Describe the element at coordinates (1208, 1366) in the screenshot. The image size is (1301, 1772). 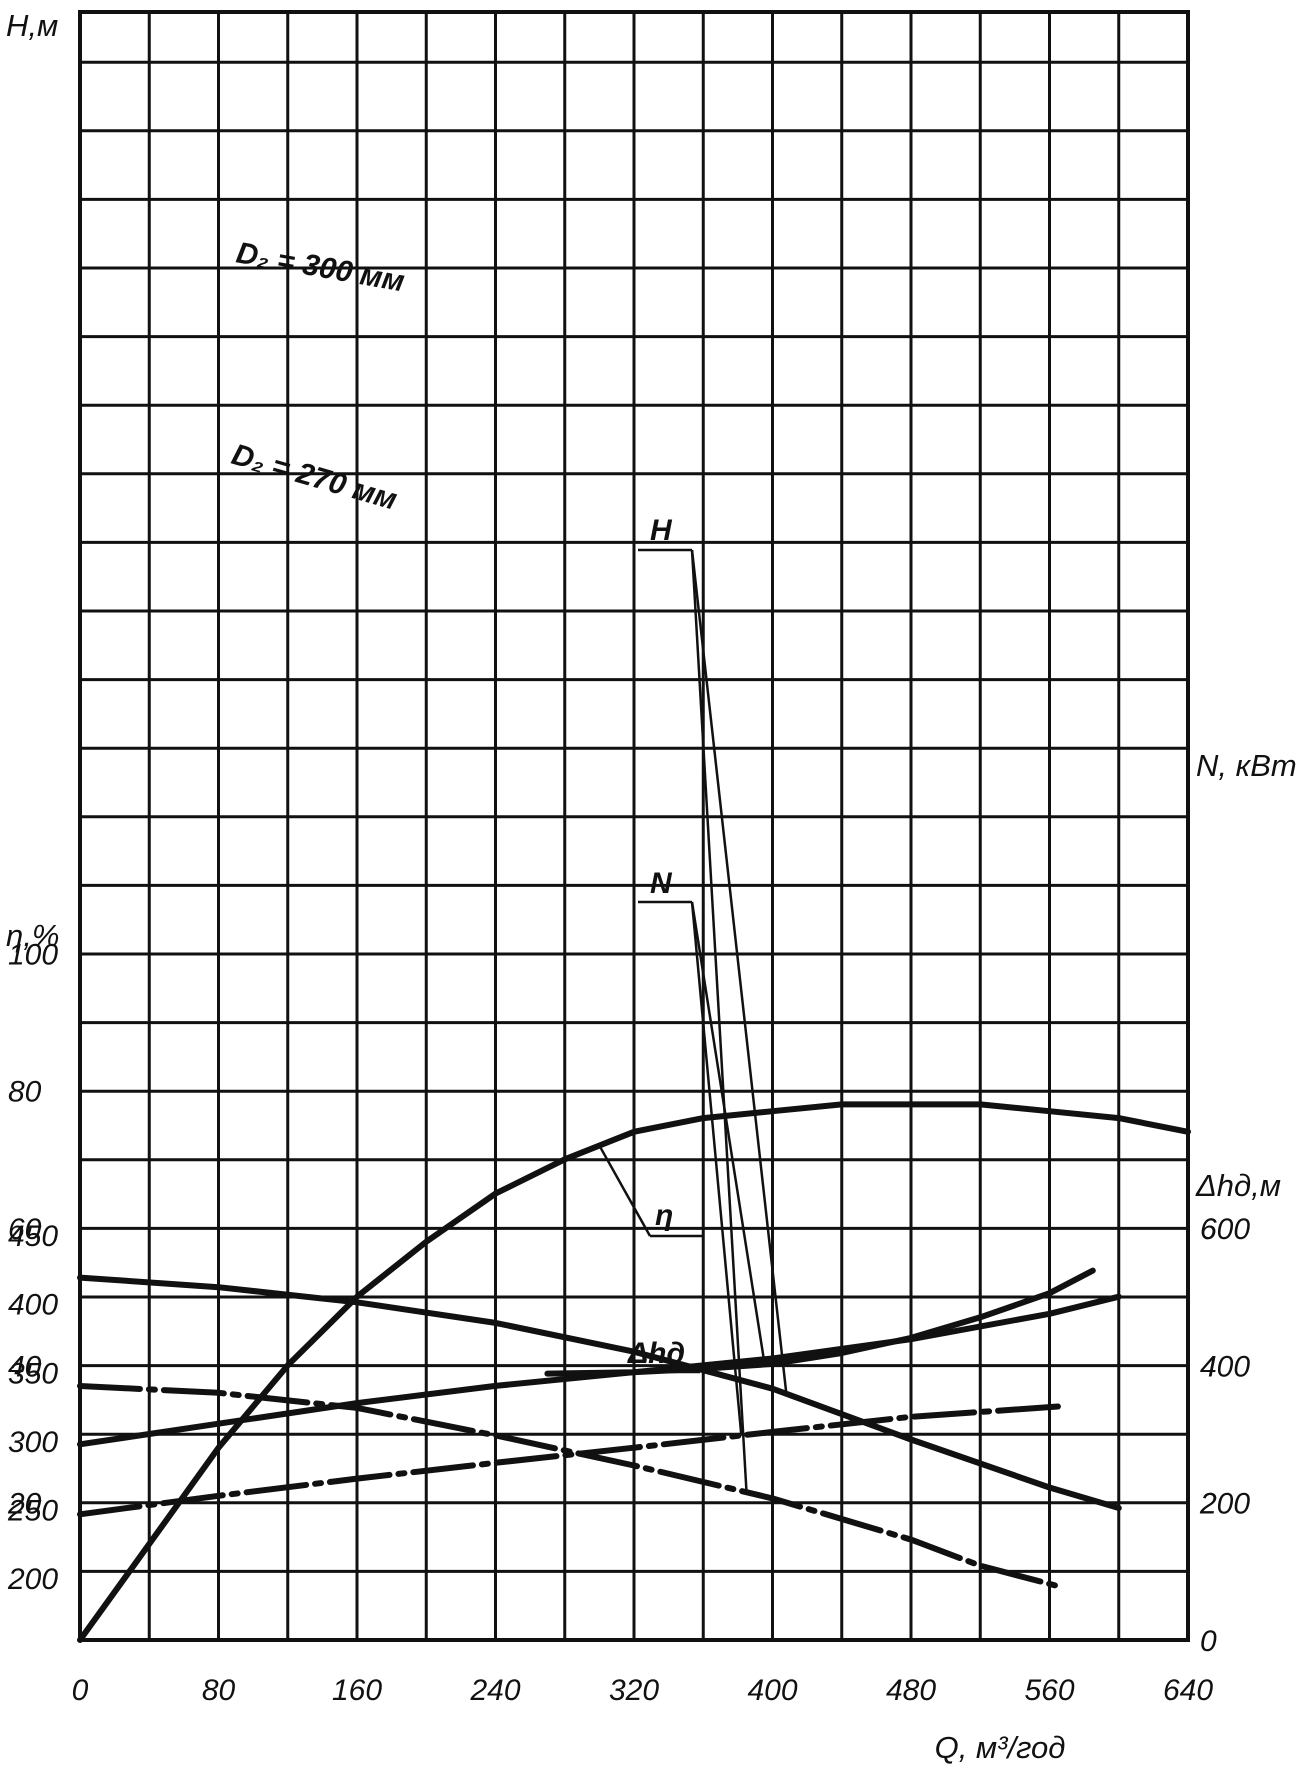
I see `dh-tick-label: 4` at that location.